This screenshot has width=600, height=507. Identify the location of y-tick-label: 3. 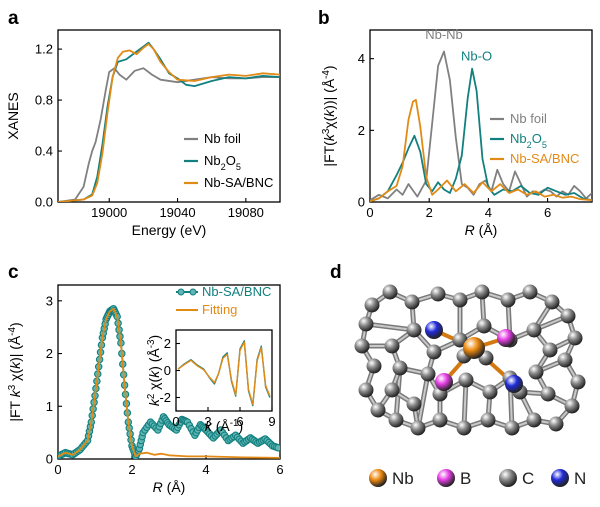
(49, 300).